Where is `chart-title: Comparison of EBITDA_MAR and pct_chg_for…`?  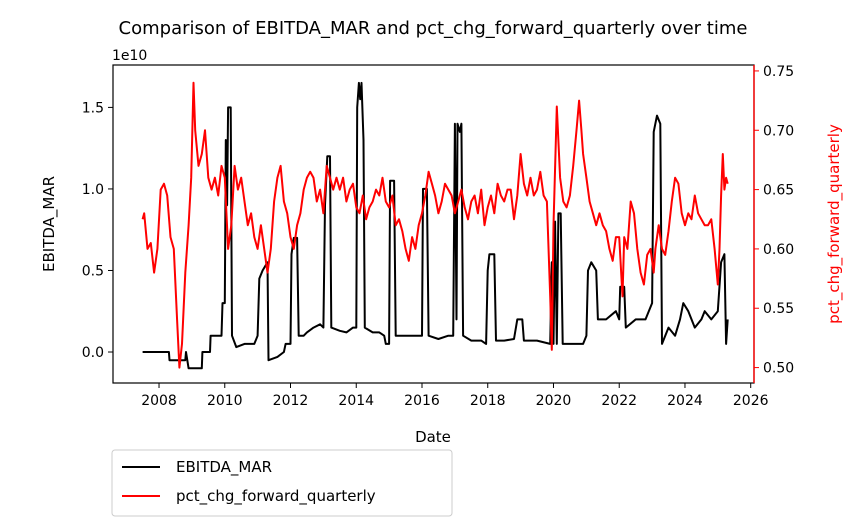
chart-title: Comparison of EBITDA_MAR and pct_chg_for… is located at coordinates (433, 28).